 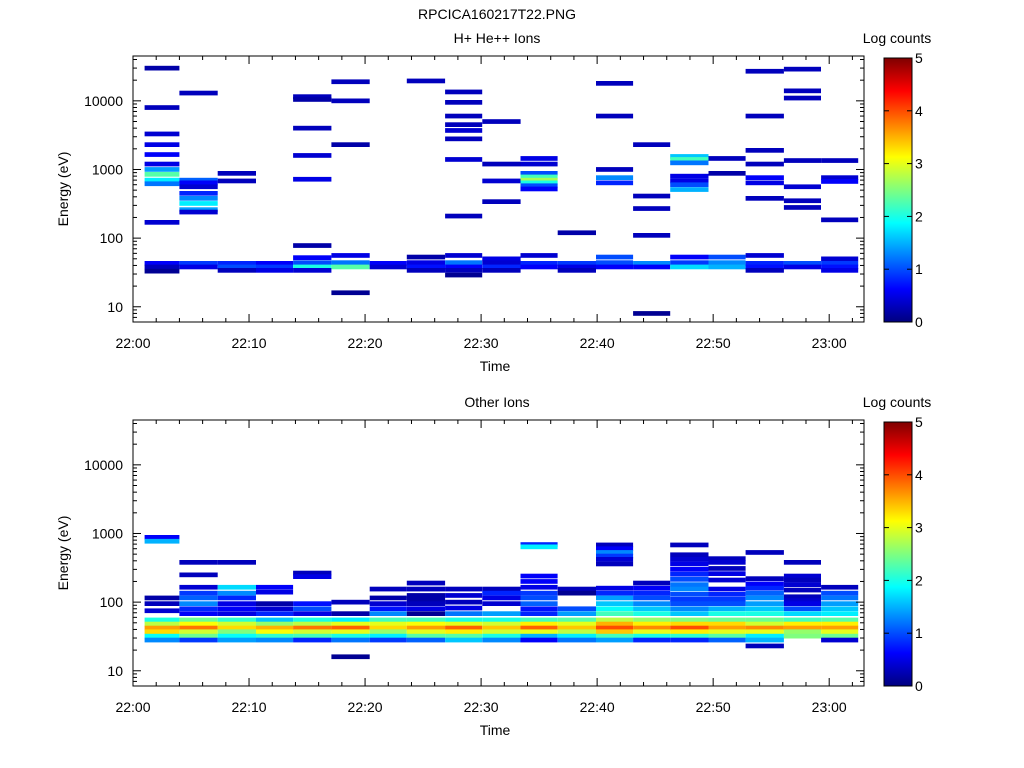 I want to click on colorbar-tick-label: 2, so click(x=919, y=216).